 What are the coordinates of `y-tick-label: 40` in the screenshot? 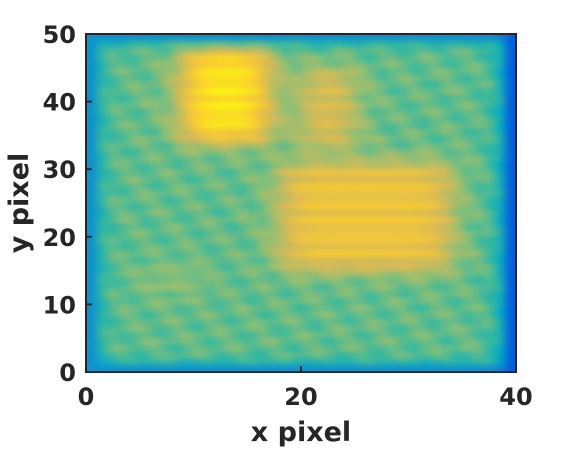 It's located at (59, 103).